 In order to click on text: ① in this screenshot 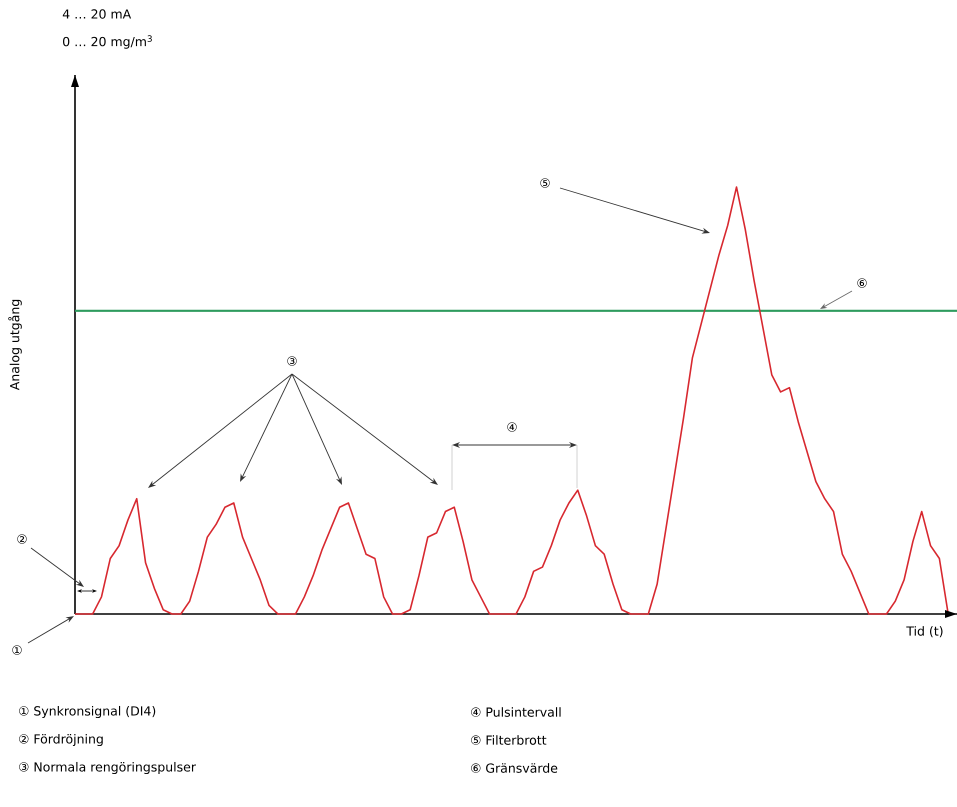, I will do `click(17, 650)`.